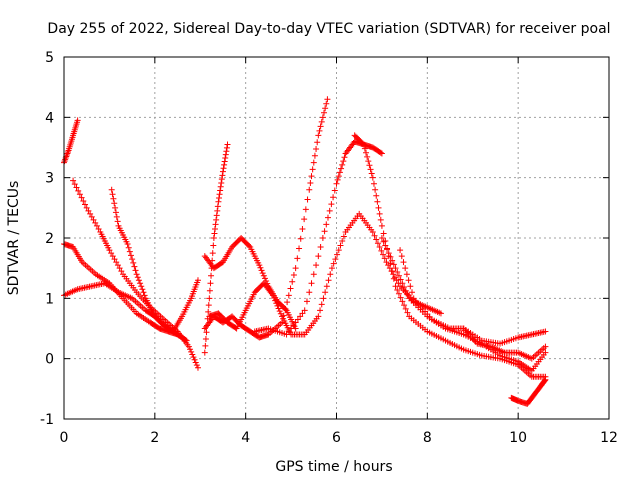  What do you see at coordinates (49, 58) in the screenshot?
I see `y-tick-label: 5` at bounding box center [49, 58].